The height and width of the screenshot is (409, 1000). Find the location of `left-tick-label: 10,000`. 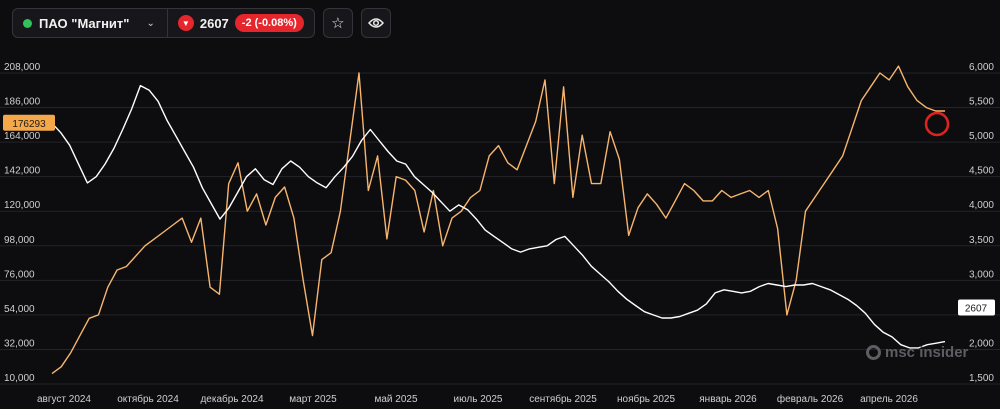

left-tick-label: 10,000 is located at coordinates (19, 378).